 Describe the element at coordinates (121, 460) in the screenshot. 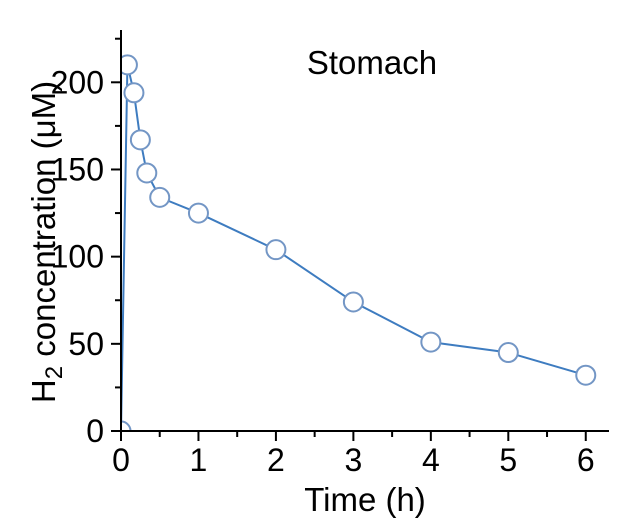

I see `x-tick-label: 0` at that location.